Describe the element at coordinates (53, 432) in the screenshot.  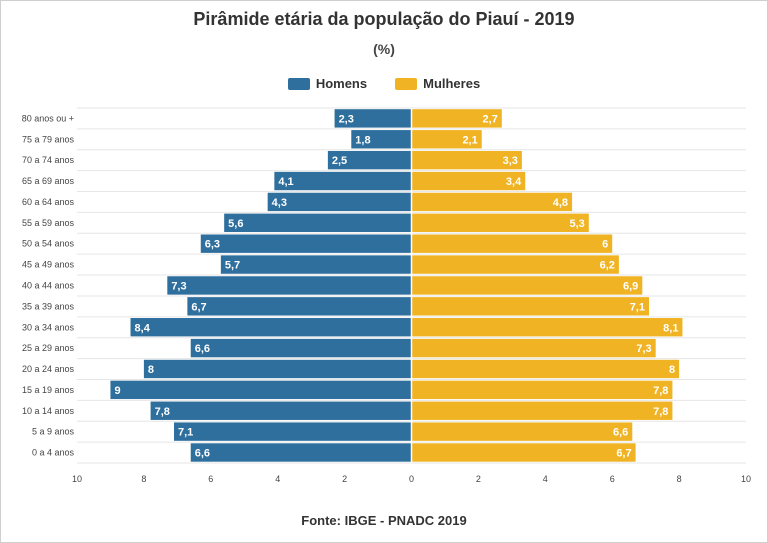
I see `y-tick-label: 5 a 9 anos` at that location.